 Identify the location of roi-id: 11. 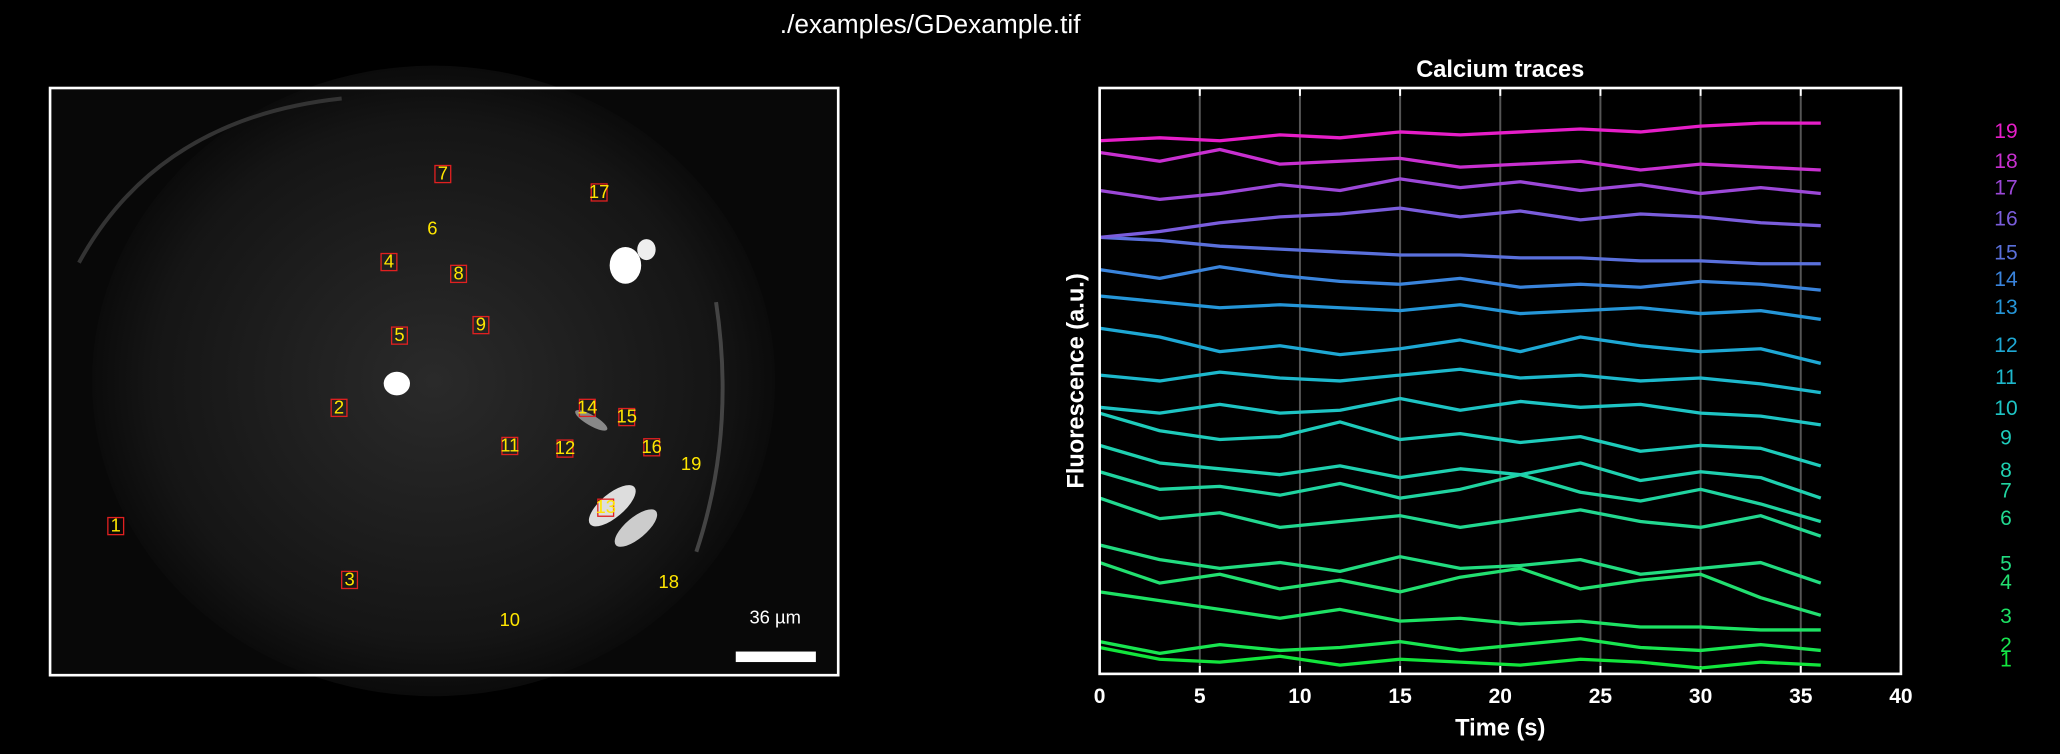
(509, 444).